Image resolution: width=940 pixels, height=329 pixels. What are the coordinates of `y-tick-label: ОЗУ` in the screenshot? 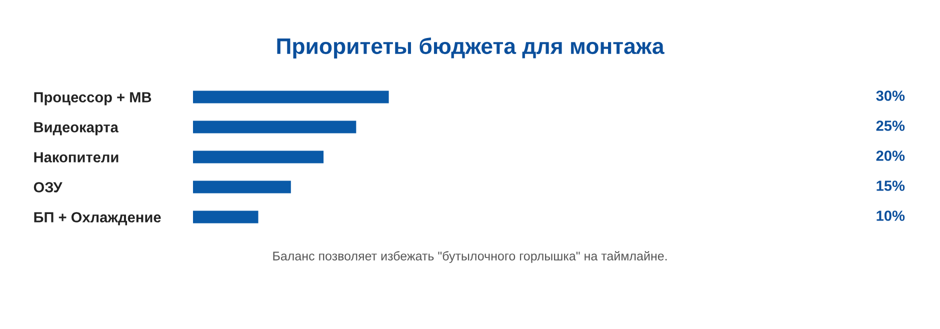 It's located at (48, 187).